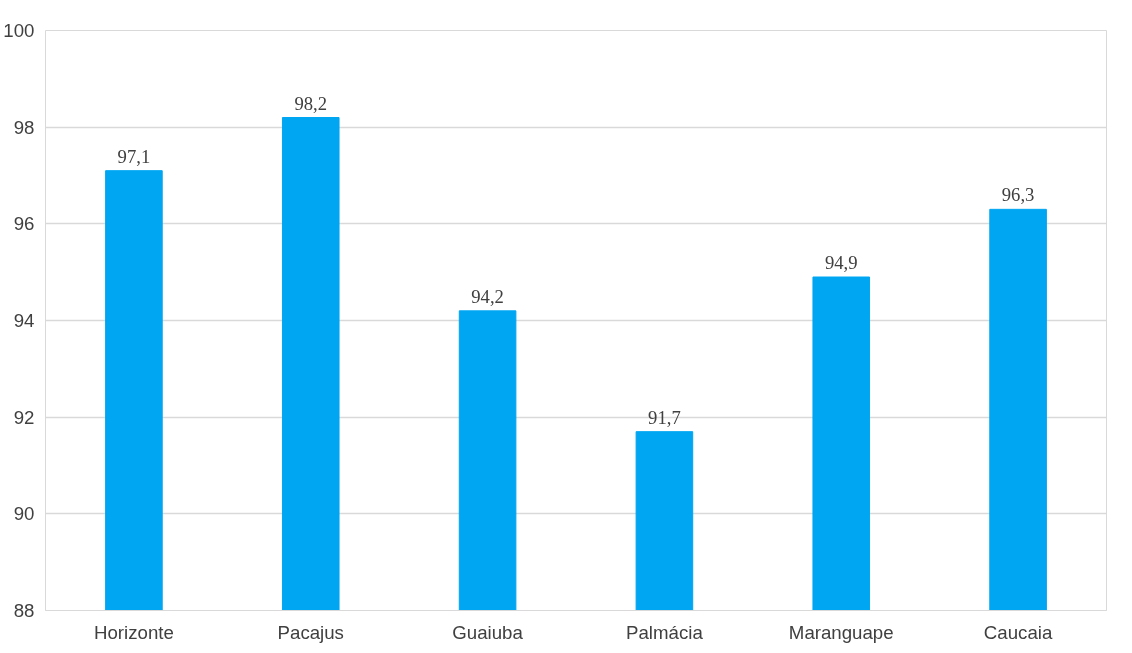 The width and height of the screenshot is (1132, 653). What do you see at coordinates (24, 127) in the screenshot?
I see `y-tick-label: 98` at bounding box center [24, 127].